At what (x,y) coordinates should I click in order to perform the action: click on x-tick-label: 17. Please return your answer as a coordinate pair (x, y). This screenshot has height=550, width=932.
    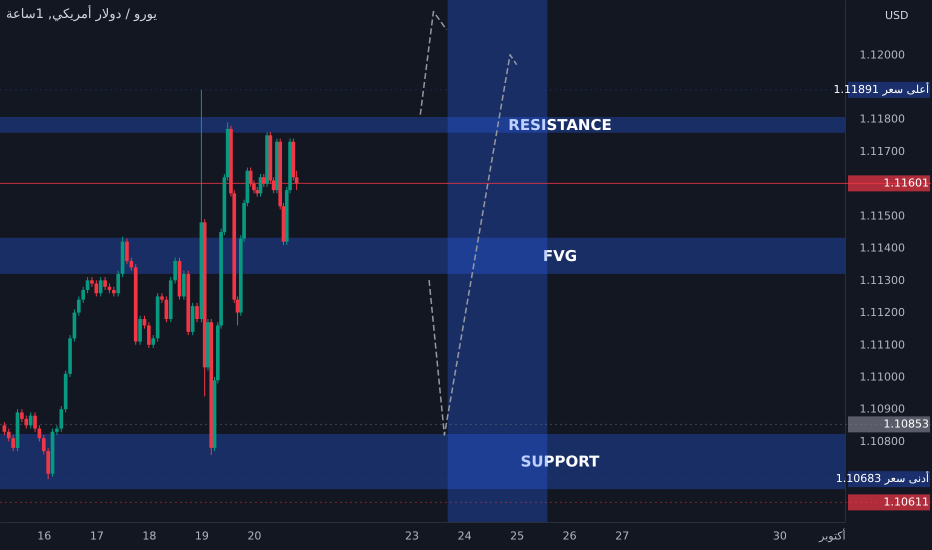
    Looking at the image, I should click on (97, 536).